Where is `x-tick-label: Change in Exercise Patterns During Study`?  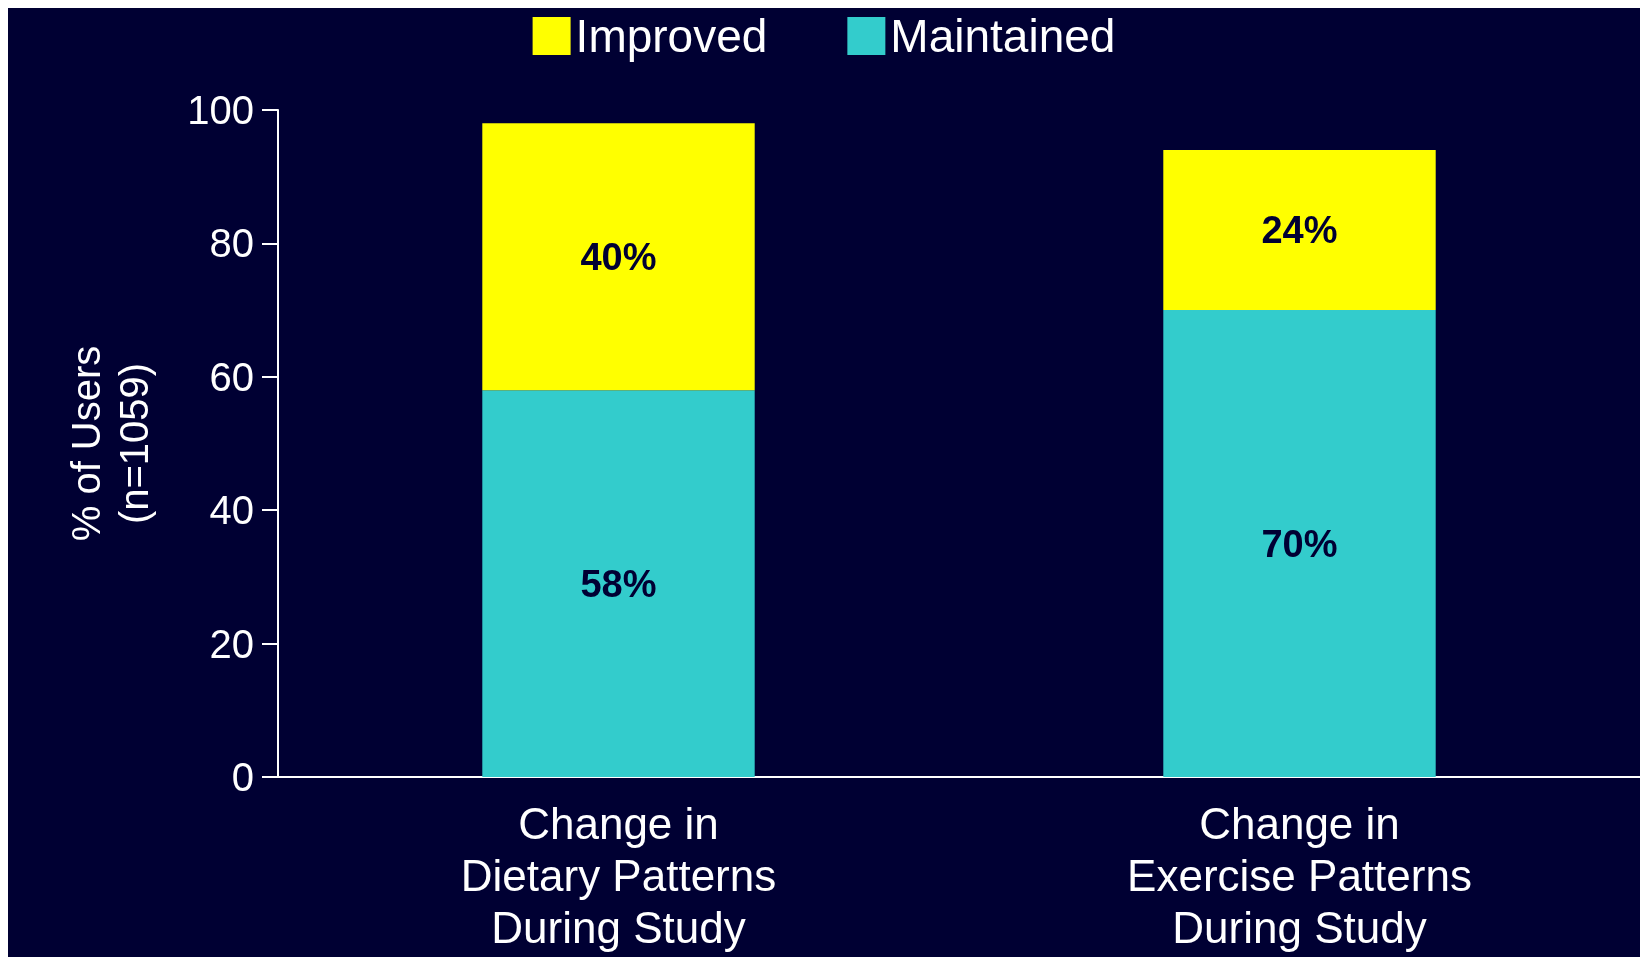 x-tick-label: Change in Exercise Patterns During Study is located at coordinates (1299, 875).